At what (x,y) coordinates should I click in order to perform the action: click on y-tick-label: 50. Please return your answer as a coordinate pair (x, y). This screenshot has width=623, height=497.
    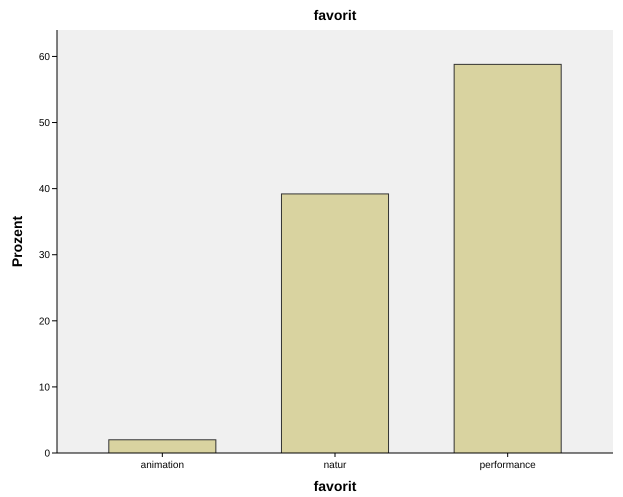
    Looking at the image, I should click on (44, 124).